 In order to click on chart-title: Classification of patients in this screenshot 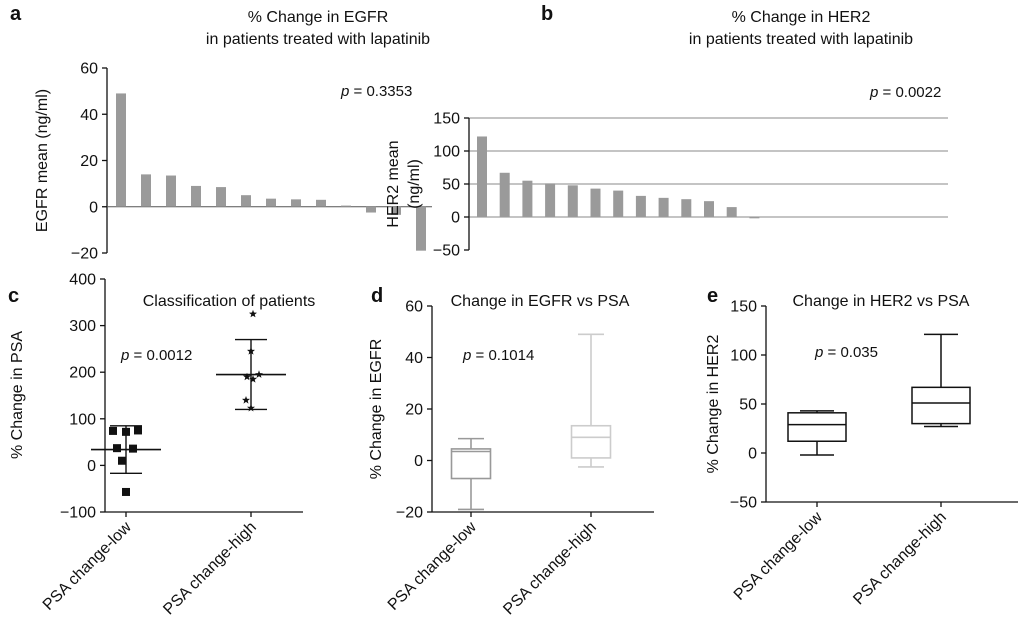, I will do `click(229, 301)`.